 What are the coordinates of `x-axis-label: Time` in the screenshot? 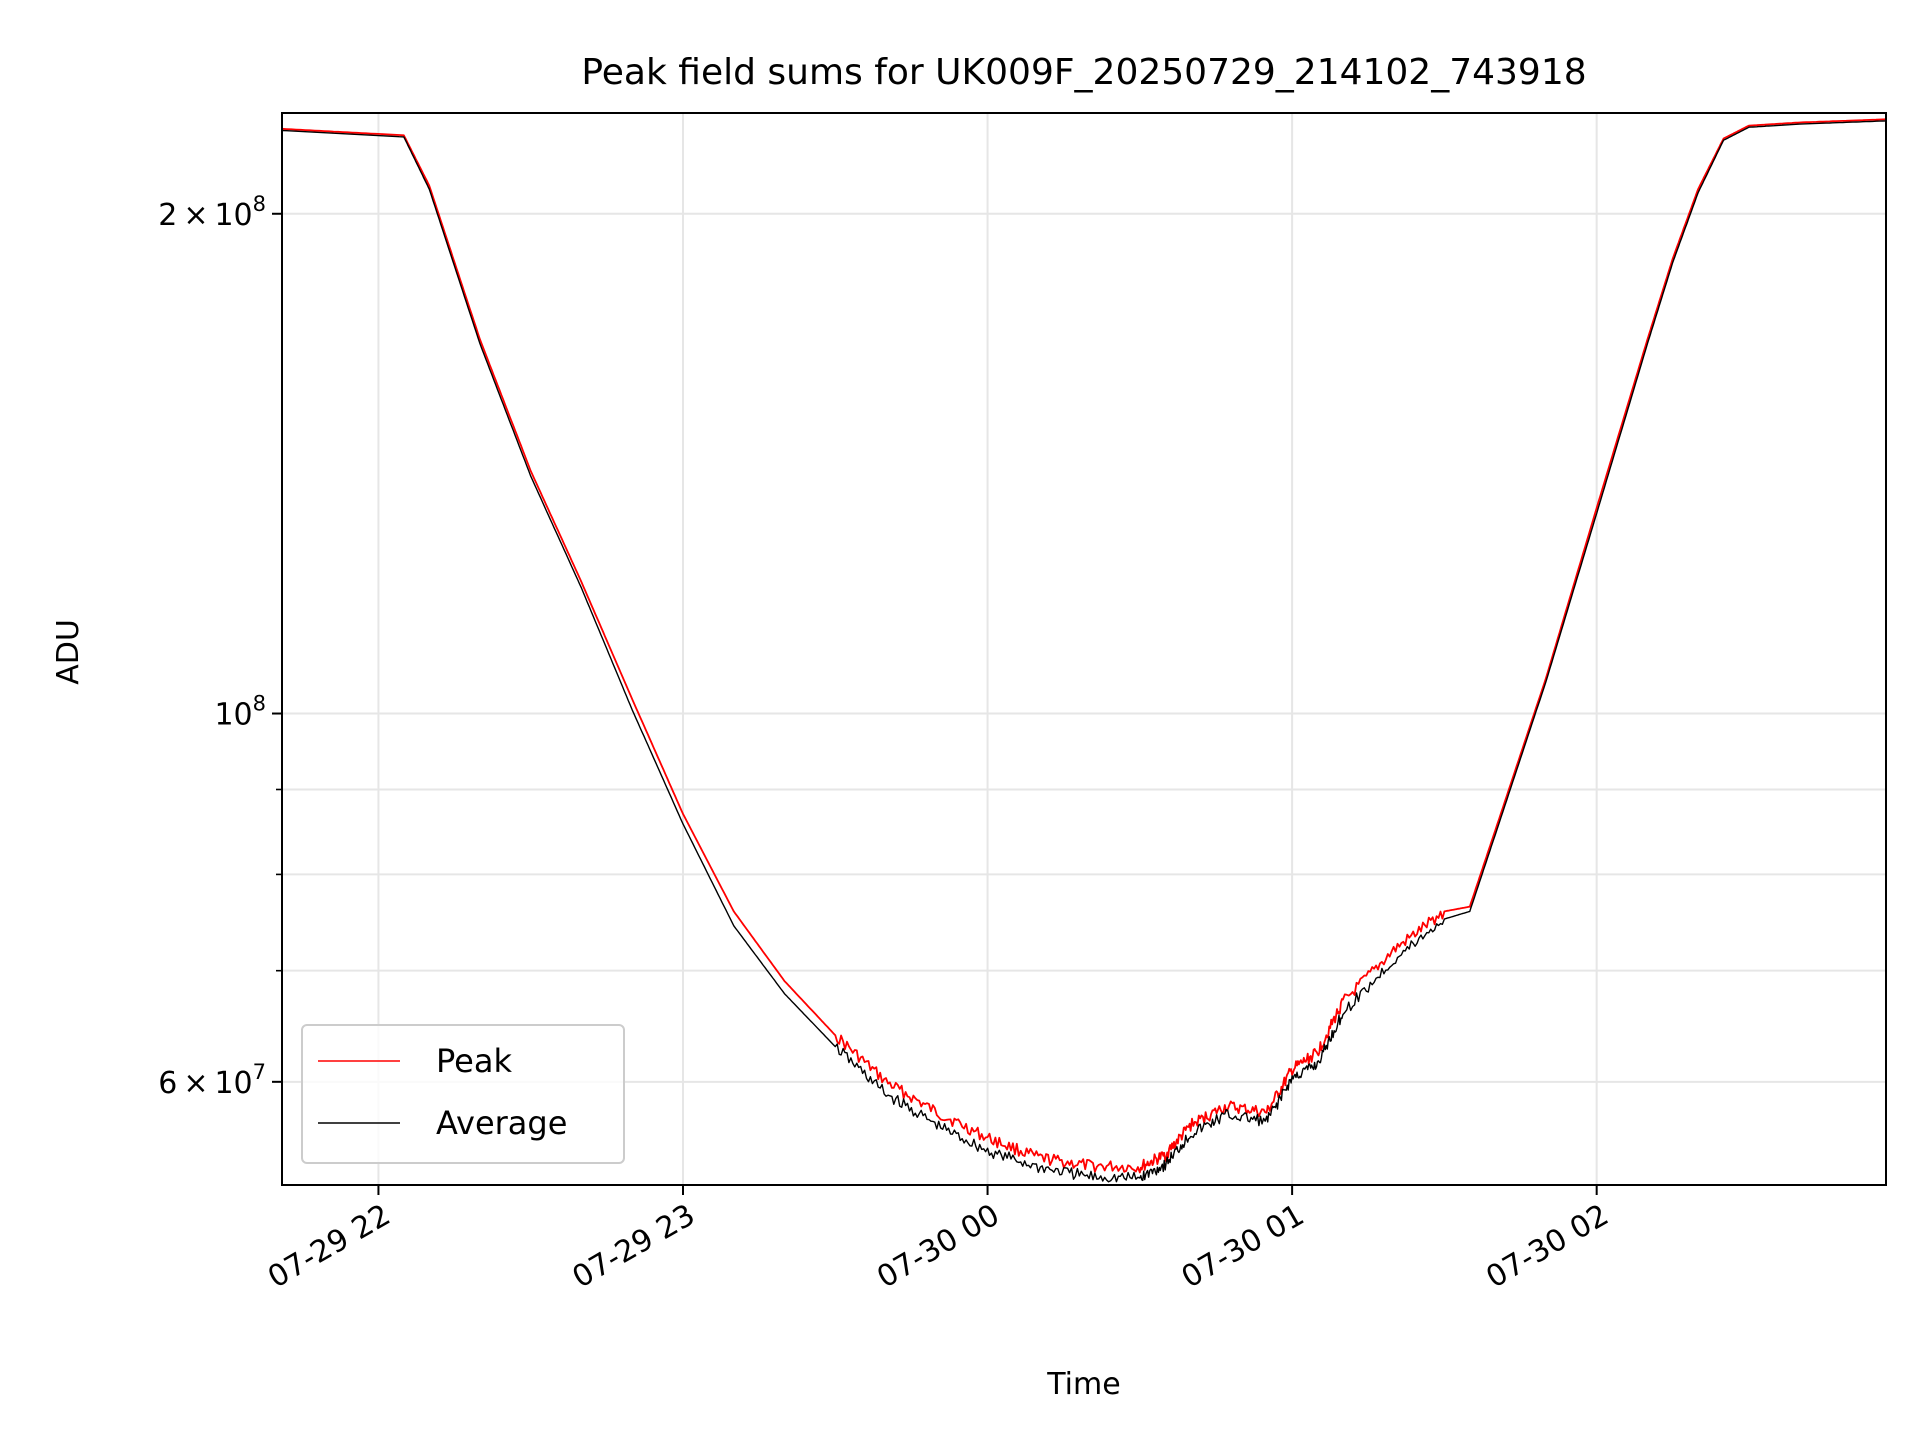 It's located at (1083, 1384).